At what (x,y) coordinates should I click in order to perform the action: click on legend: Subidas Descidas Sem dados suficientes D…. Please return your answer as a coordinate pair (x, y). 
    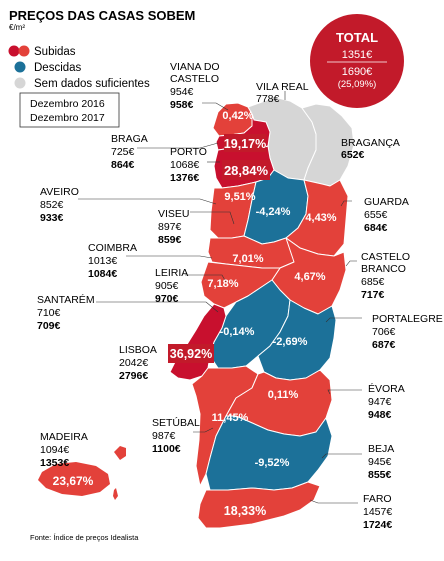
    Looking at the image, I should click on (79, 86).